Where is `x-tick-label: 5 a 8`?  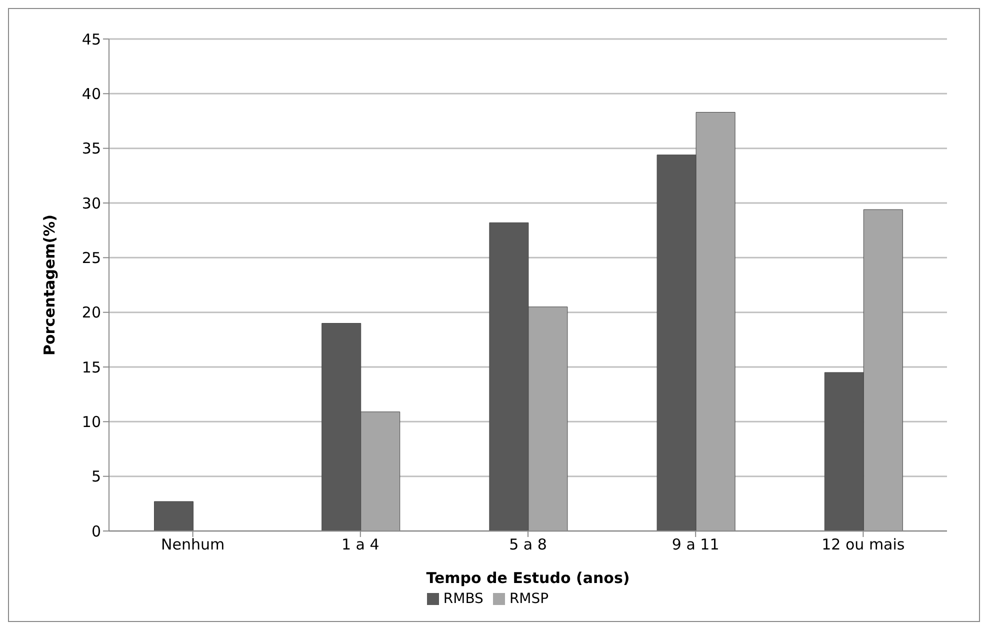
x-tick-label: 5 a 8 is located at coordinates (528, 545).